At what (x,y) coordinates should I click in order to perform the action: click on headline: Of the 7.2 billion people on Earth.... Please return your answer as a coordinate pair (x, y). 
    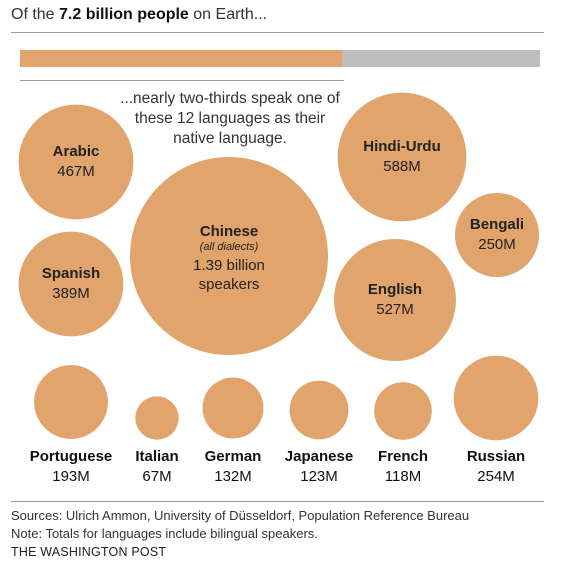
    Looking at the image, I should click on (139, 15).